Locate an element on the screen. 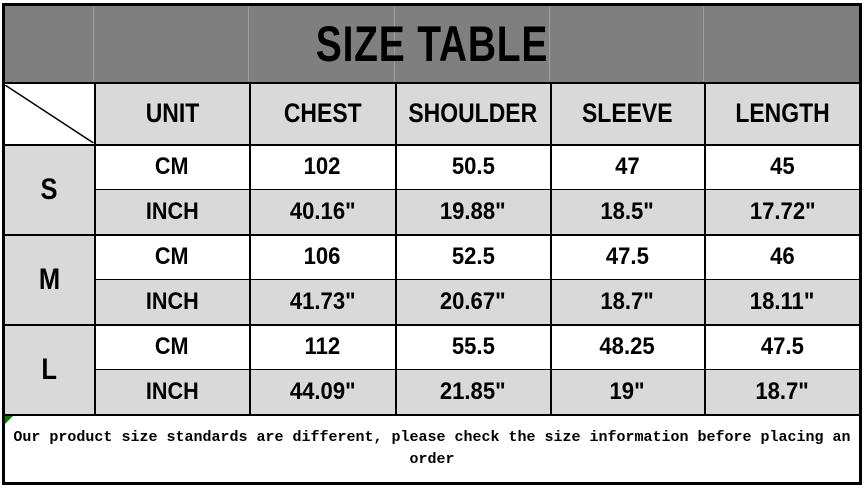 The height and width of the screenshot is (494, 866). value-cell: 46 is located at coordinates (782, 256).